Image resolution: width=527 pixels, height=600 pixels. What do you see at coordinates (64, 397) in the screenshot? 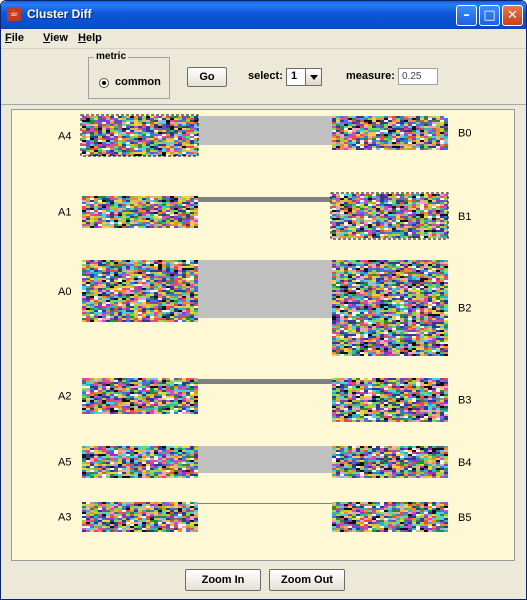
I see `label-A2: A2` at bounding box center [64, 397].